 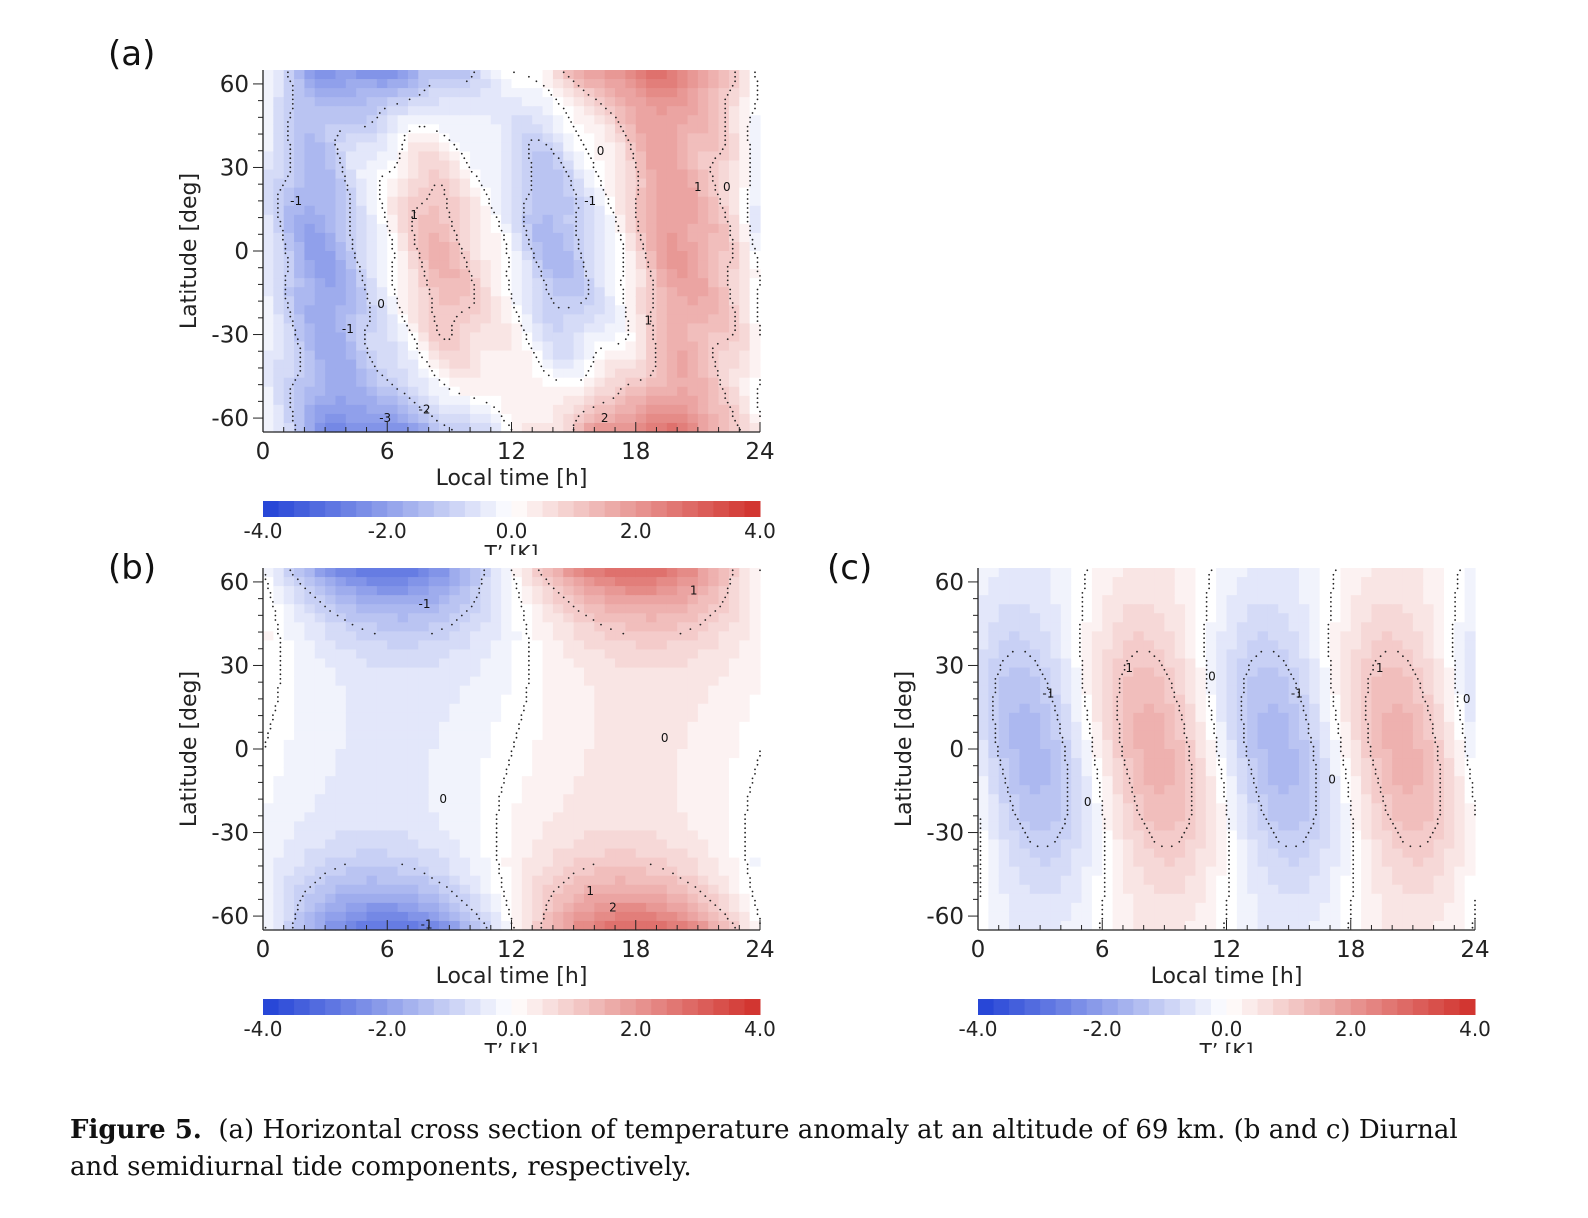 I want to click on contour-label: 2, so click(x=605, y=418).